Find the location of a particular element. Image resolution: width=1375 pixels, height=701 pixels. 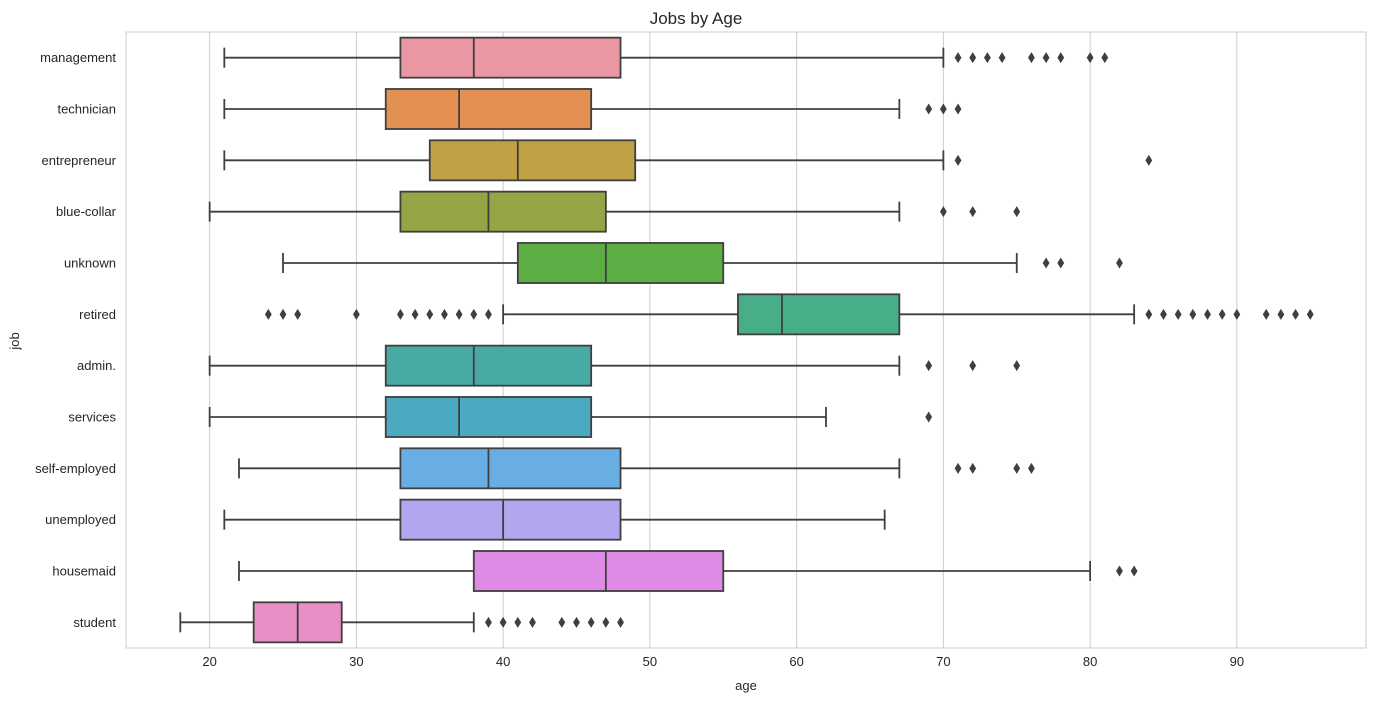

box-self-employed is located at coordinates (510, 468).